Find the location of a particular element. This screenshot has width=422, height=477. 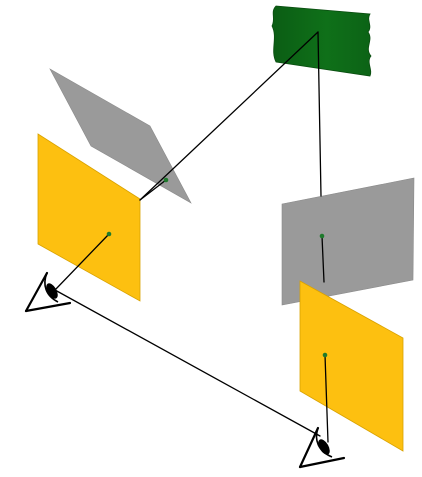

right-gray-plane is located at coordinates (348, 241).